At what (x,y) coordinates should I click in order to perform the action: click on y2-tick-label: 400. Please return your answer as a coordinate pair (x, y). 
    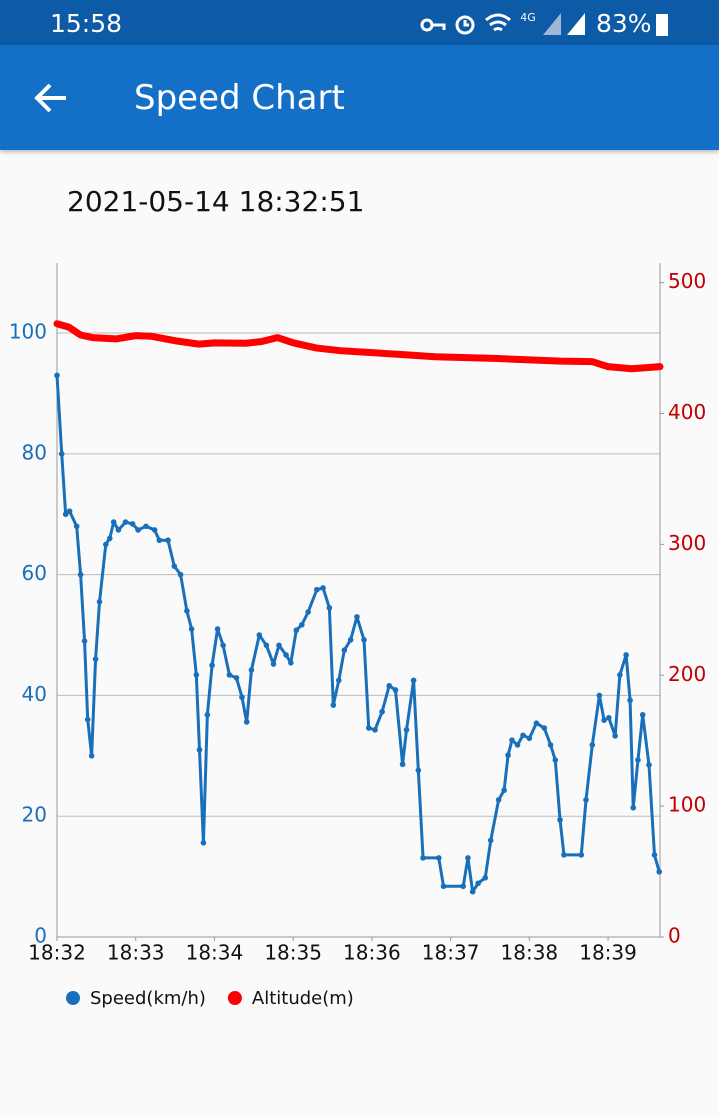
    Looking at the image, I should click on (687, 412).